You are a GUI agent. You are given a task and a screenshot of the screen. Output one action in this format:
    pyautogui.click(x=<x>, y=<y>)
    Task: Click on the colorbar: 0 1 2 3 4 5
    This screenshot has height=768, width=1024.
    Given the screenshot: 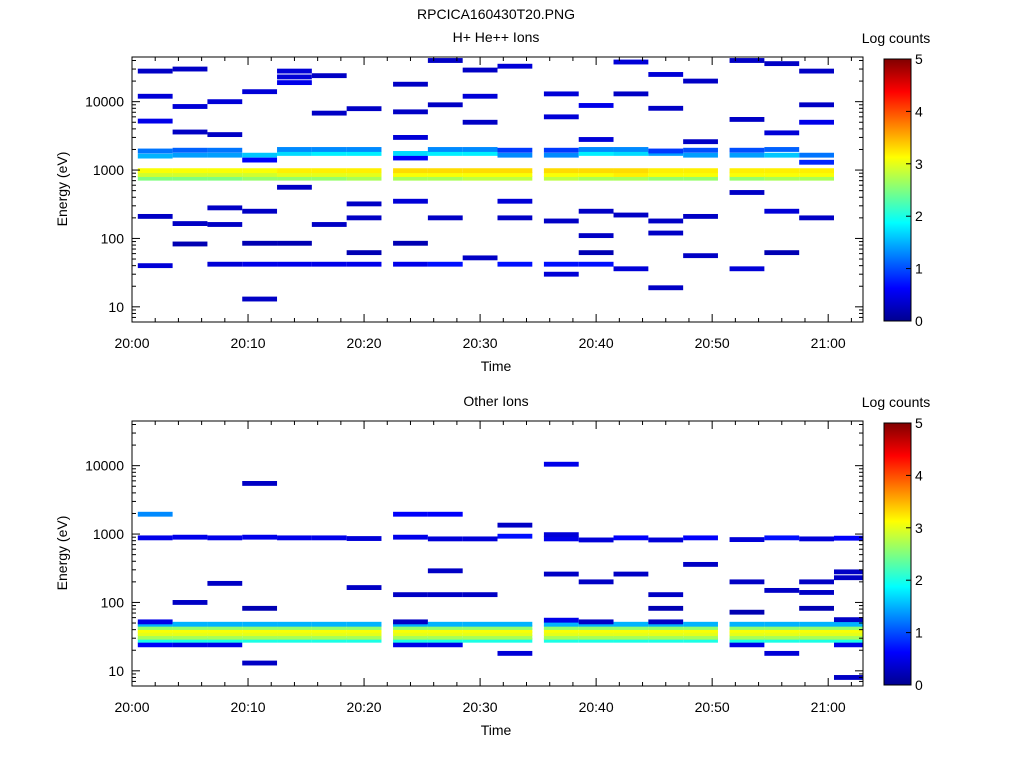 What is the action you would take?
    pyautogui.click(x=903, y=190)
    